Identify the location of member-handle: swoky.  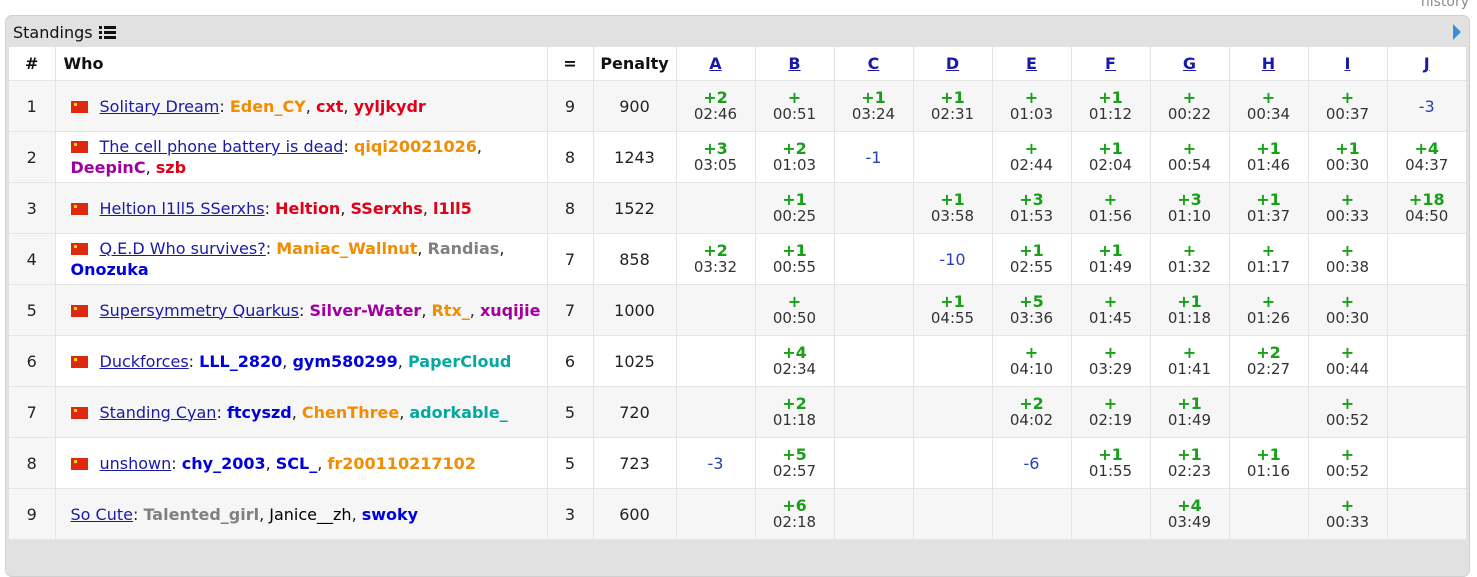
(390, 514).